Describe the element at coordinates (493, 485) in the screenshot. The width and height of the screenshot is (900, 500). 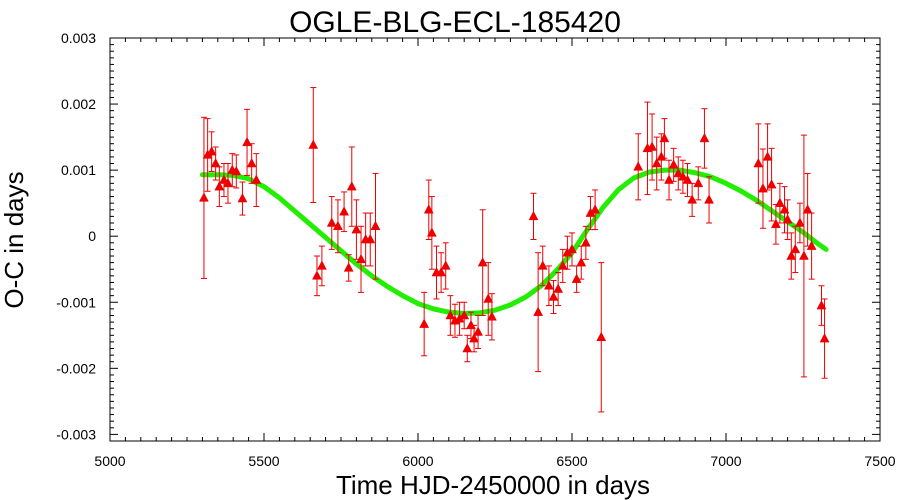
I see `x-axis-label: Time HJD-2450000 in days` at that location.